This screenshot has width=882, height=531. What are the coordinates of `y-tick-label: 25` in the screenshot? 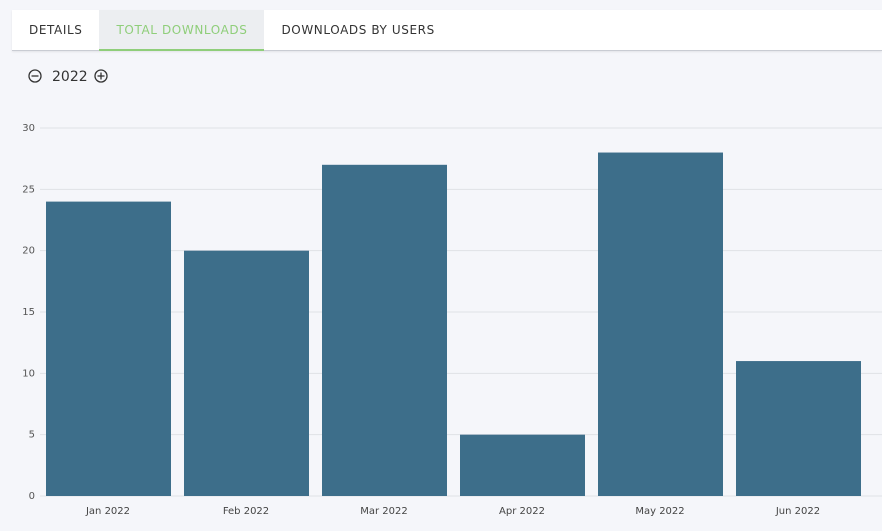 It's located at (28, 189).